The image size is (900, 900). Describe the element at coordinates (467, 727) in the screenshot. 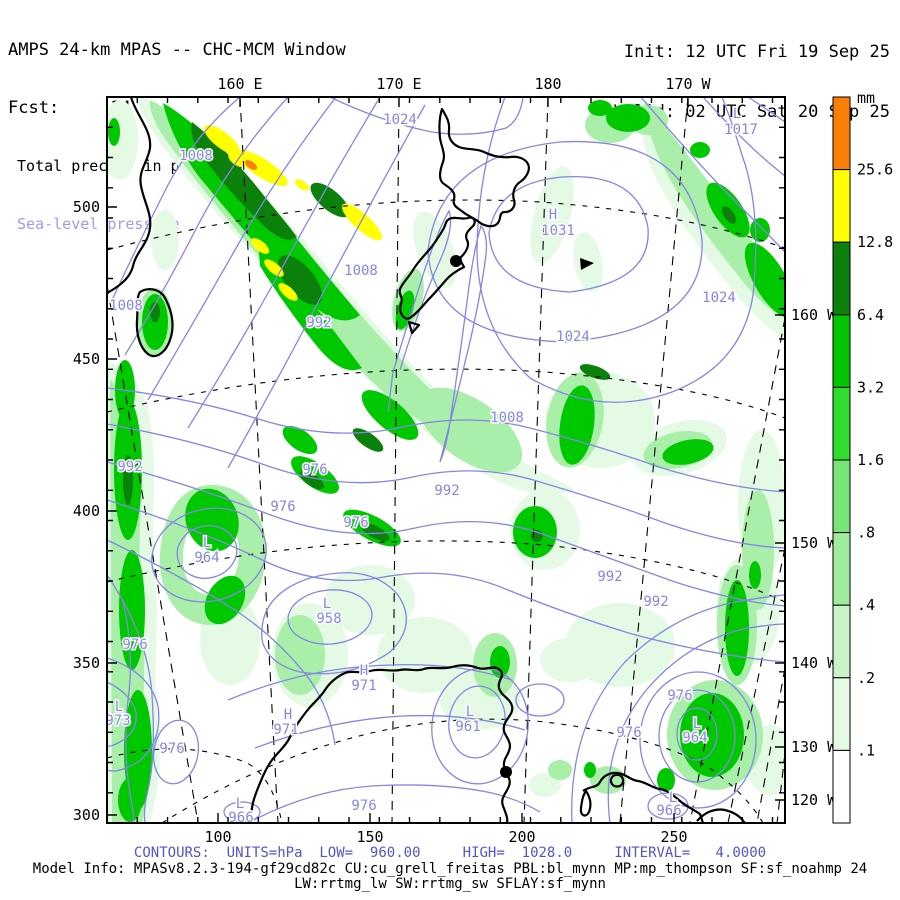

I see `pressure-contour-labels-shape: 961` at that location.